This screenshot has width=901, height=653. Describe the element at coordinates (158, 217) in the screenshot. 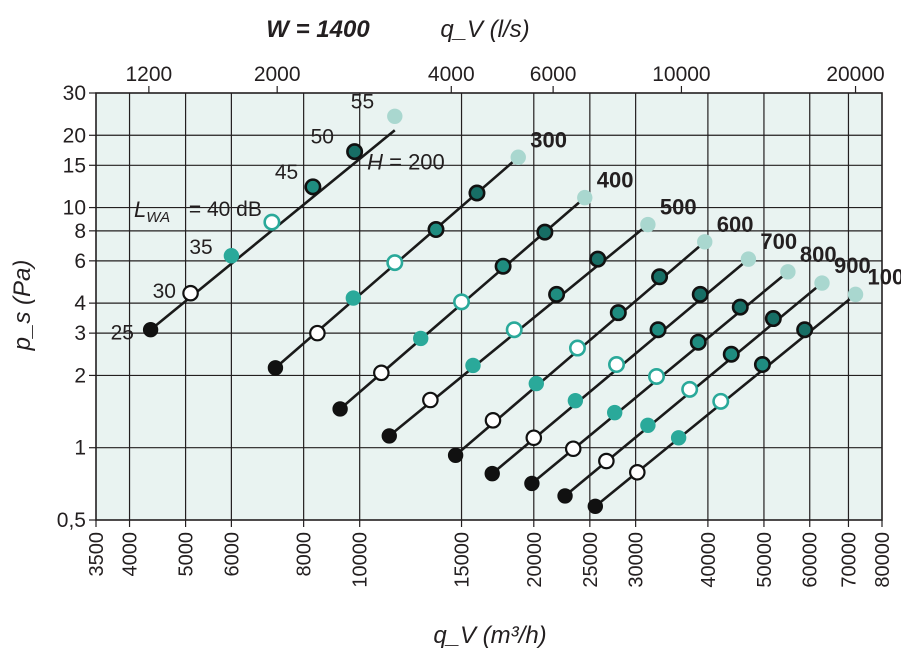

I see `lwa-label-sub: WA` at that location.